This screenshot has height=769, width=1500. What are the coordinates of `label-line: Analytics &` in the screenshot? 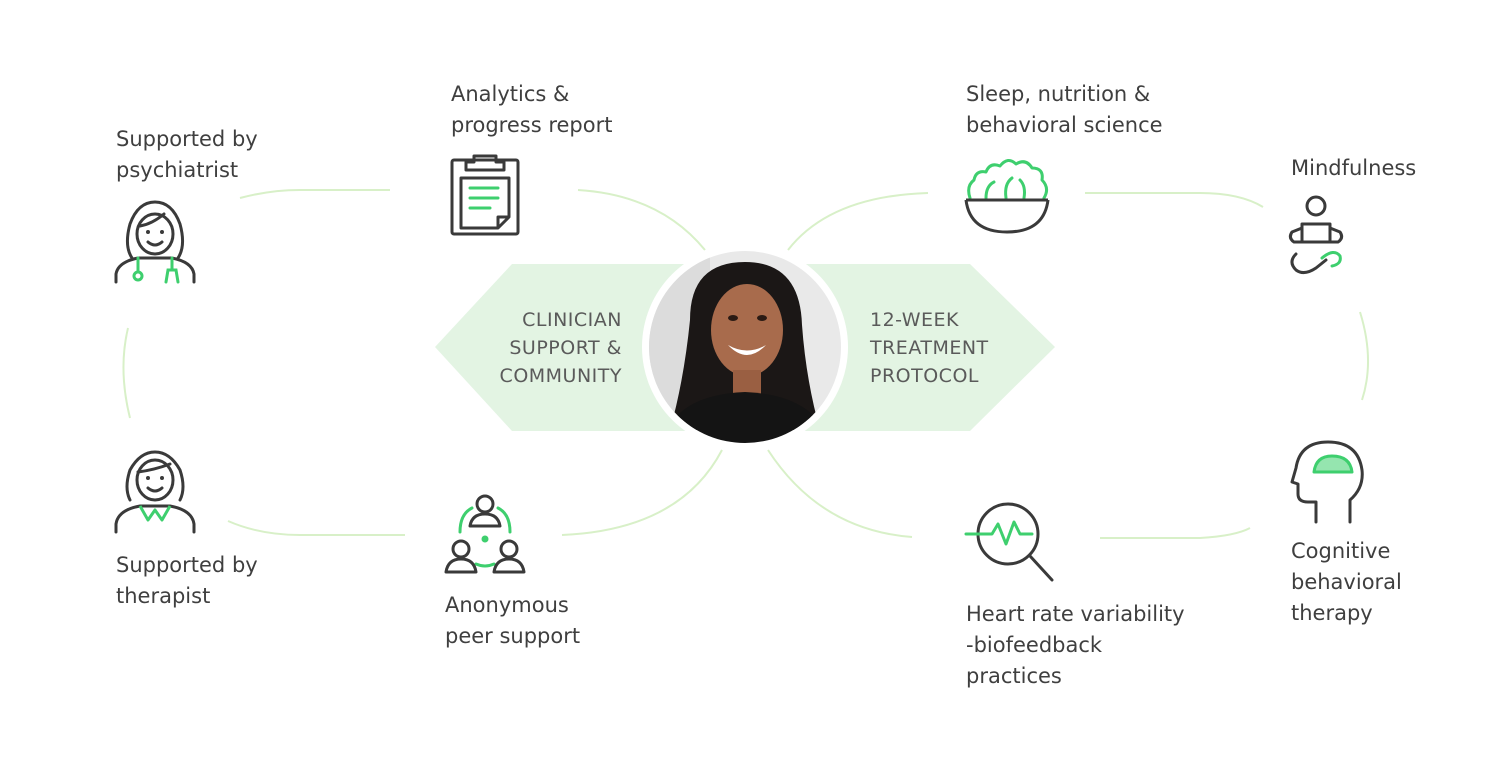 It's located at (510, 94).